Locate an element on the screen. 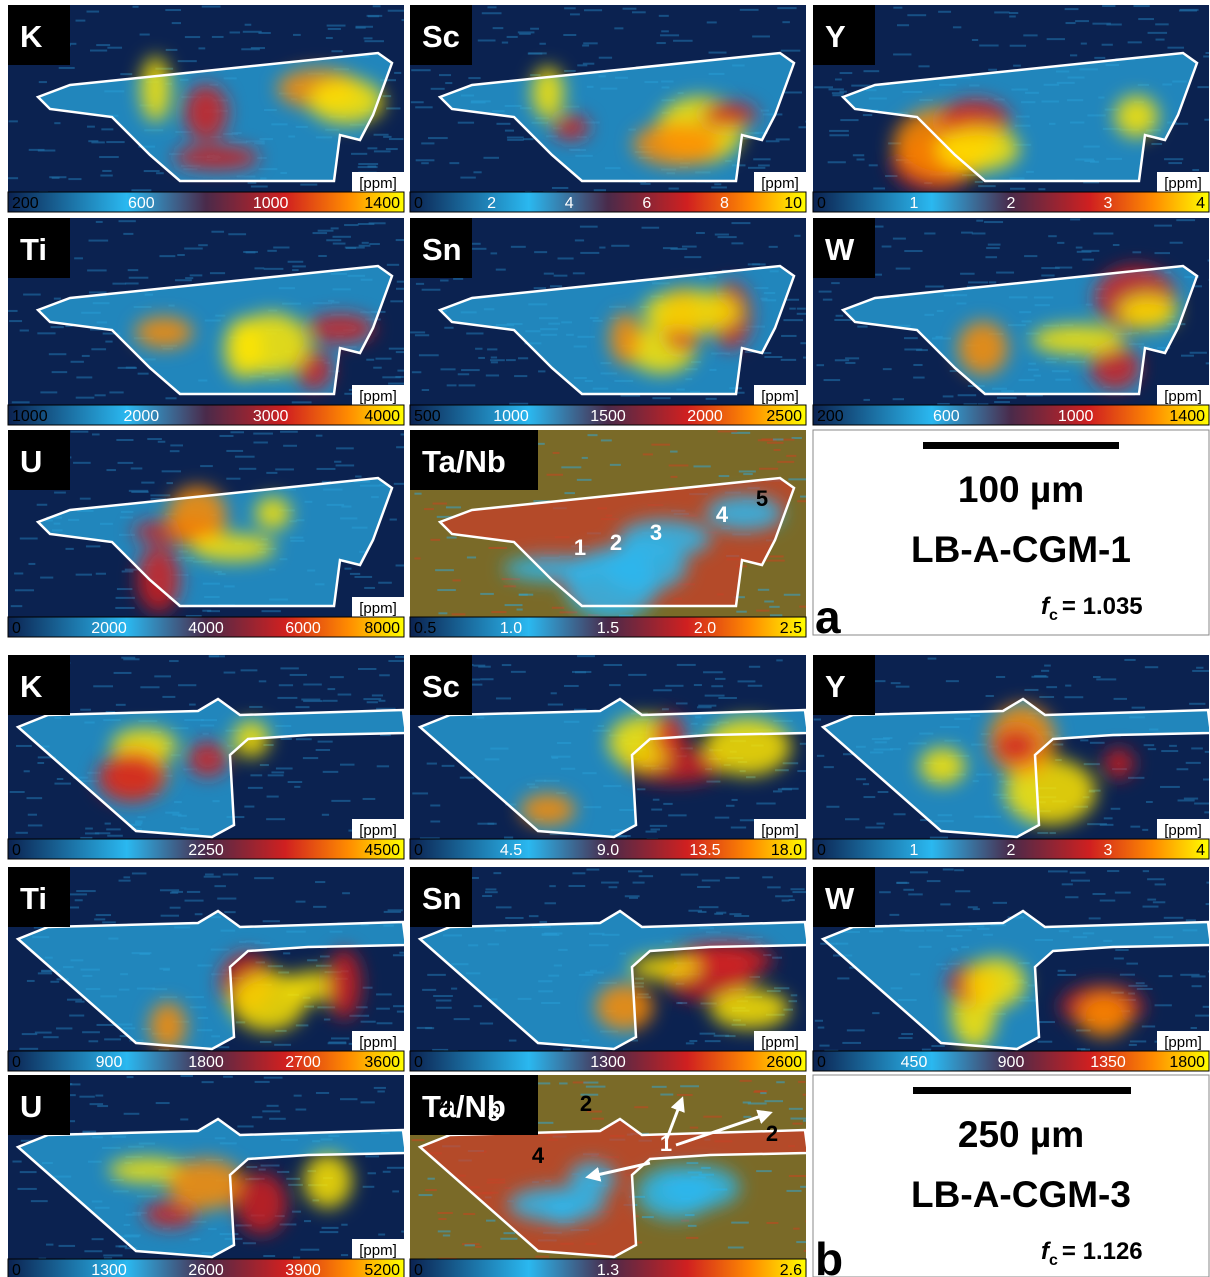 The height and width of the screenshot is (1277, 1210). fc-value: = 1.035 is located at coordinates (1102, 606).